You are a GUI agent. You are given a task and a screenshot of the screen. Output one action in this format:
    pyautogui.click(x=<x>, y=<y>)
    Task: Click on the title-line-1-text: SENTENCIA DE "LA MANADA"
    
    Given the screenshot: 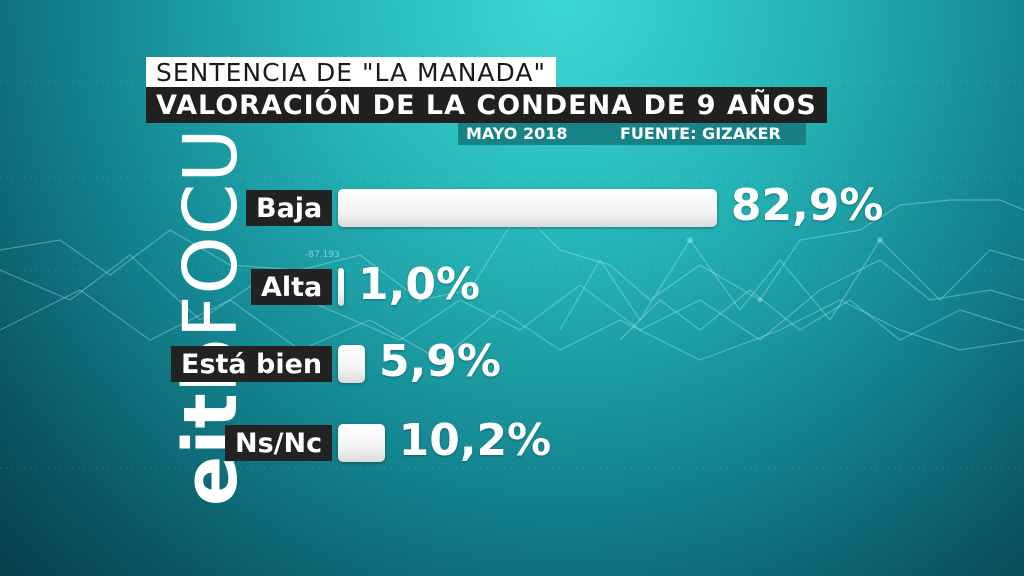 What is the action you would take?
    pyautogui.click(x=351, y=72)
    